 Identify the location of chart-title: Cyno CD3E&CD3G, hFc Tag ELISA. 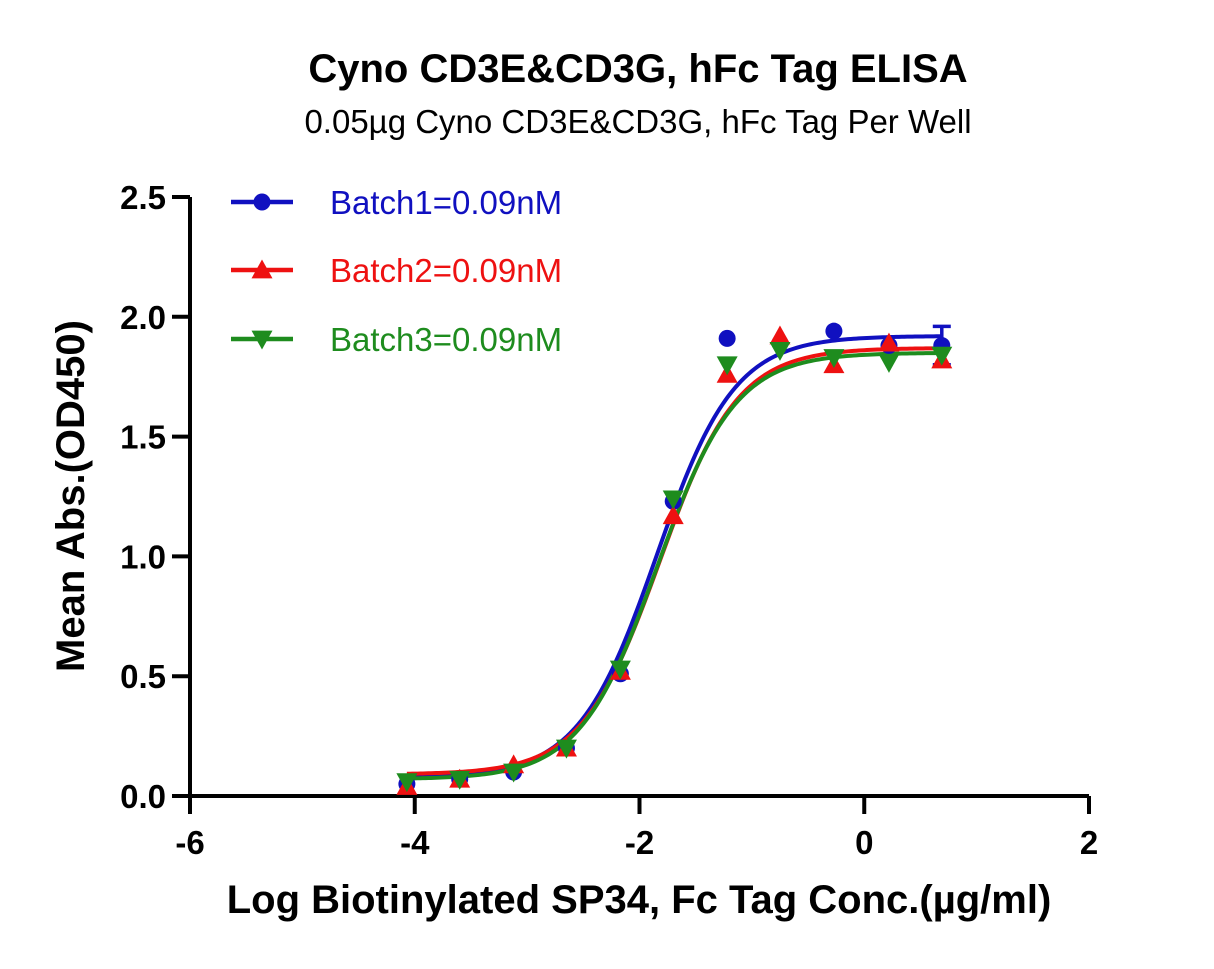
(637, 69).